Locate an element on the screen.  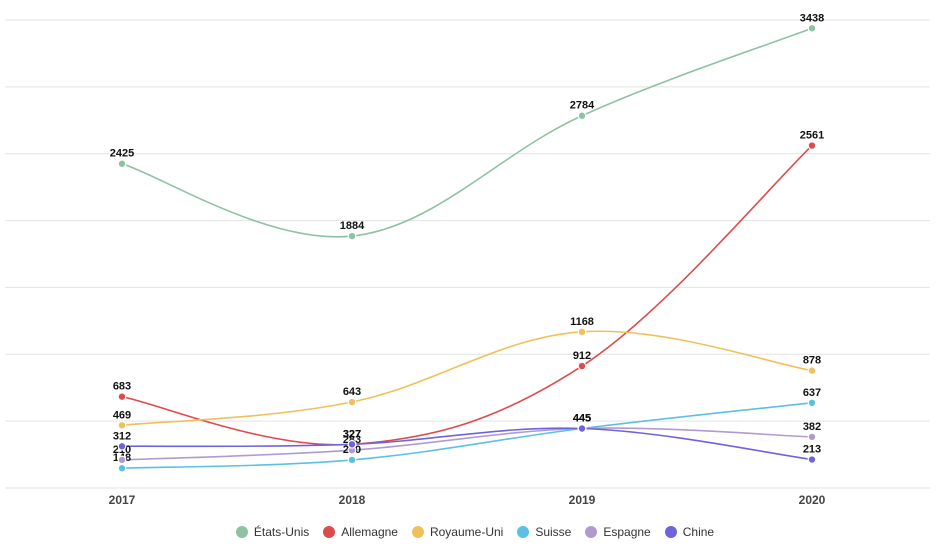
legend-item: Royaume-Uni is located at coordinates (457, 532).